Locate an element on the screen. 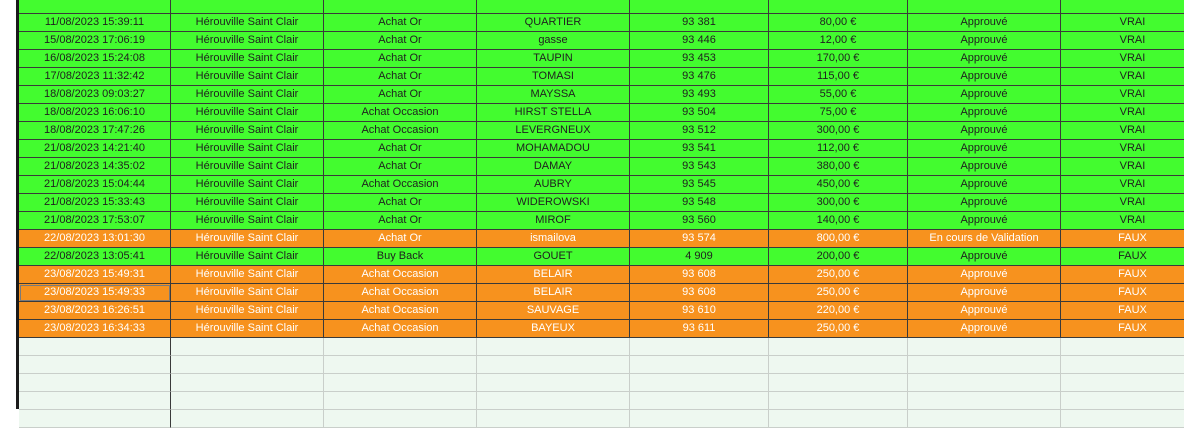 The height and width of the screenshot is (428, 1184). status-cell is located at coordinates (984, 7).